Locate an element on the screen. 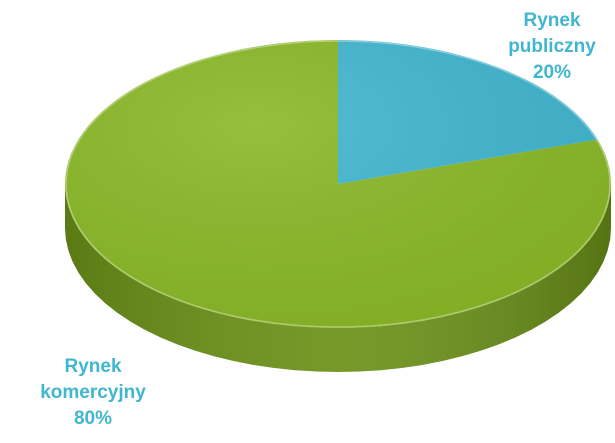 The width and height of the screenshot is (615, 443). slice-percent-label: 20% is located at coordinates (552, 72).